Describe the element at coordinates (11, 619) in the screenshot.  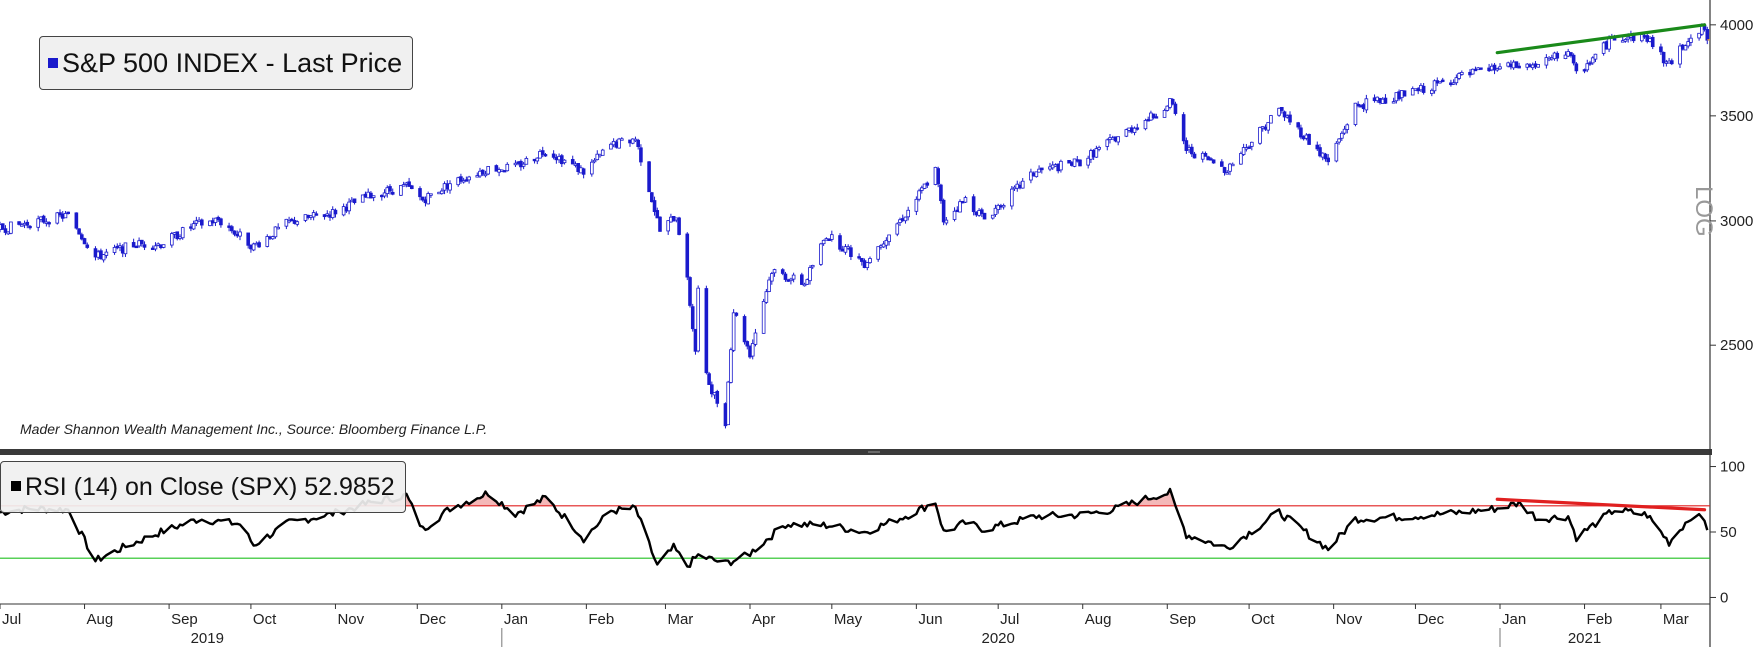
I see `date-axis-label: Jul` at that location.